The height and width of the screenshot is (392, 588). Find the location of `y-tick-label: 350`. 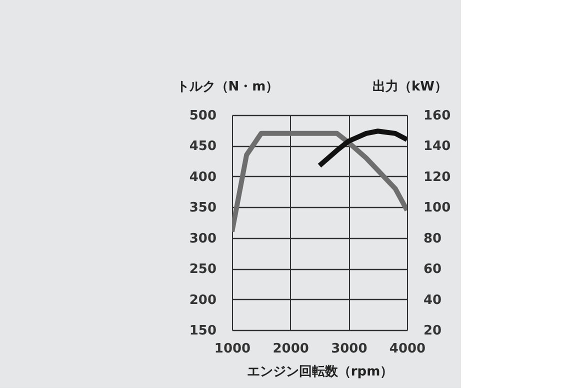

y-tick-label: 350 is located at coordinates (202, 208).